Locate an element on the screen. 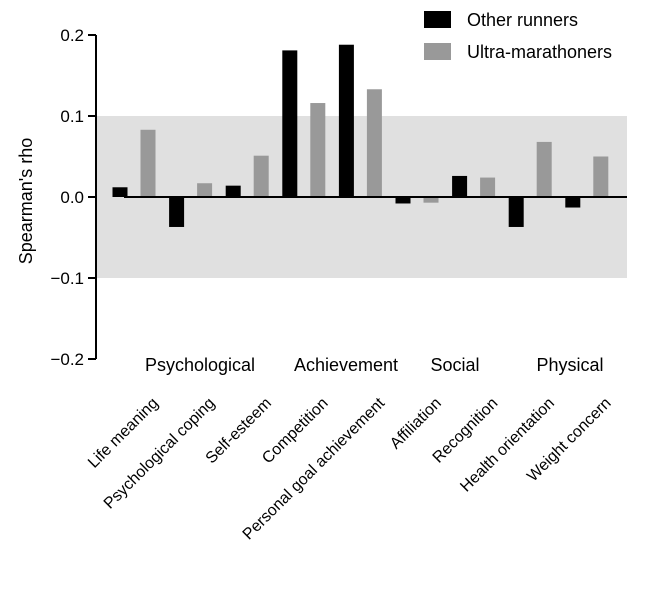 The height and width of the screenshot is (589, 647). bar-ultra-marathoners-psychological-coping is located at coordinates (205, 190).